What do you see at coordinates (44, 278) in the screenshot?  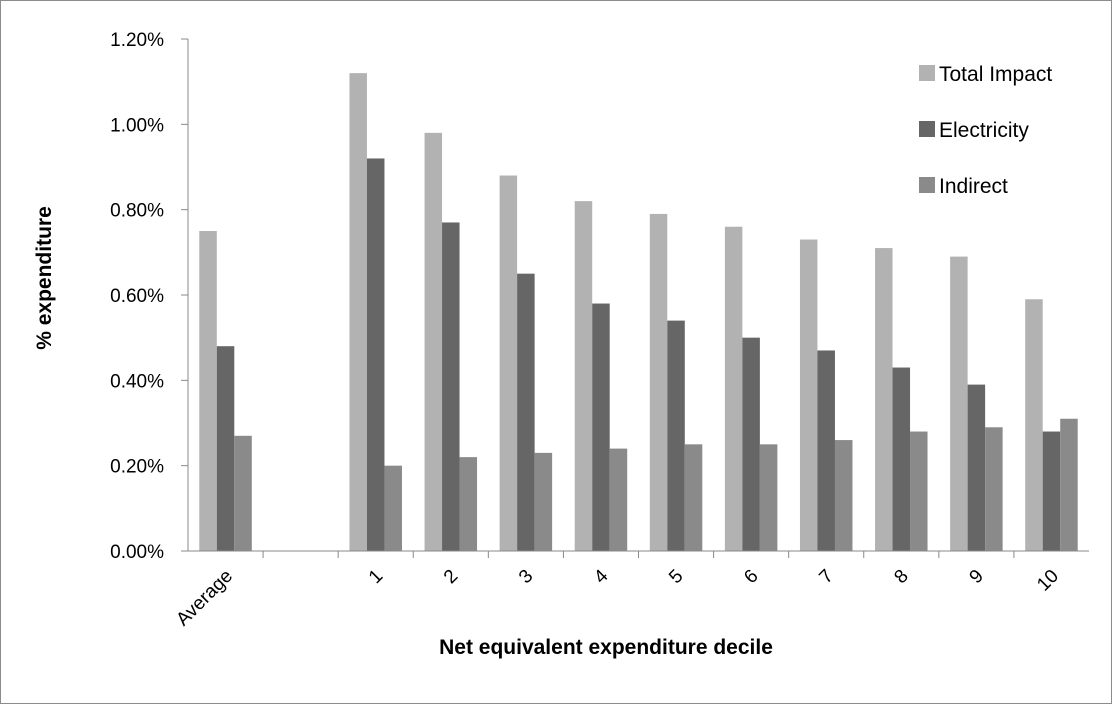 I see `y-axis-title: % expenditure` at bounding box center [44, 278].